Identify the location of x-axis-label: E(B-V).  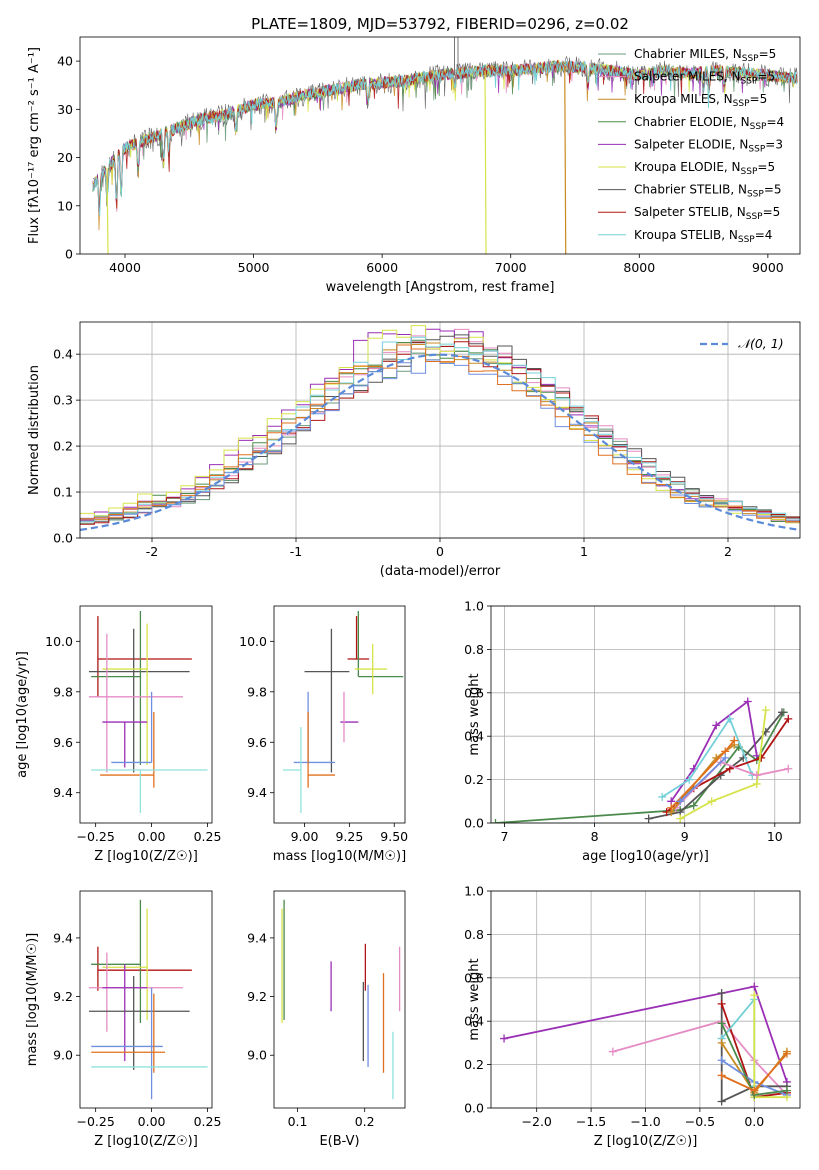
(339, 1141).